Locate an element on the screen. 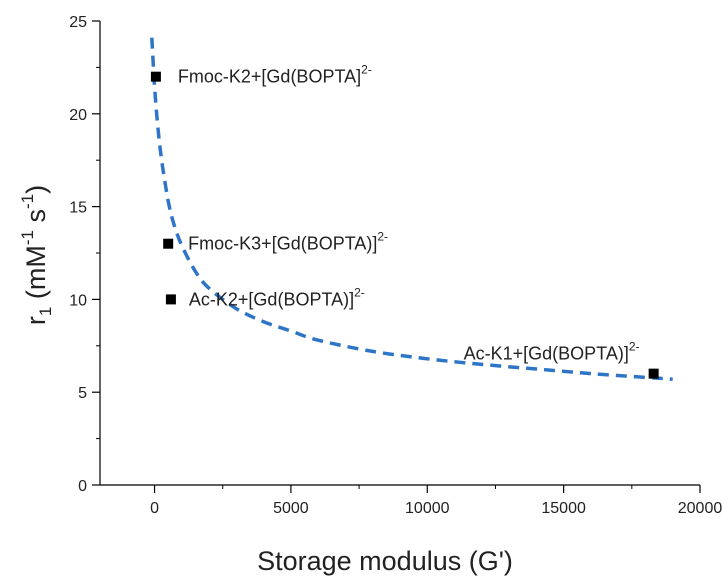  x-axis: 0 5000 10000 15000 20000 is located at coordinates (411, 500).